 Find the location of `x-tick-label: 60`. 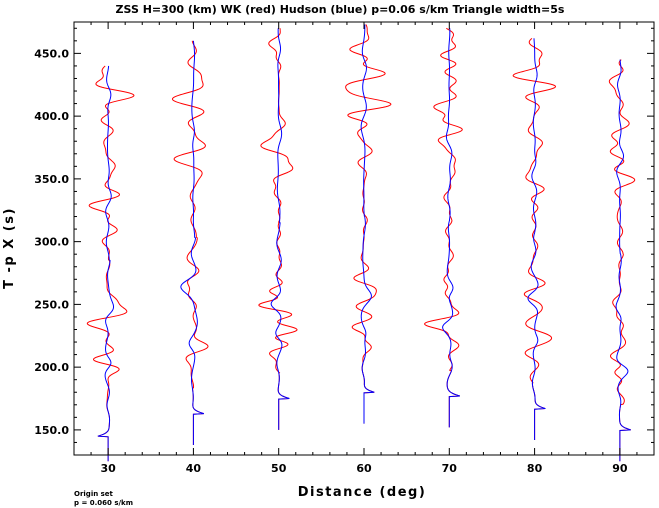

x-tick-label: 60 is located at coordinates (364, 468).